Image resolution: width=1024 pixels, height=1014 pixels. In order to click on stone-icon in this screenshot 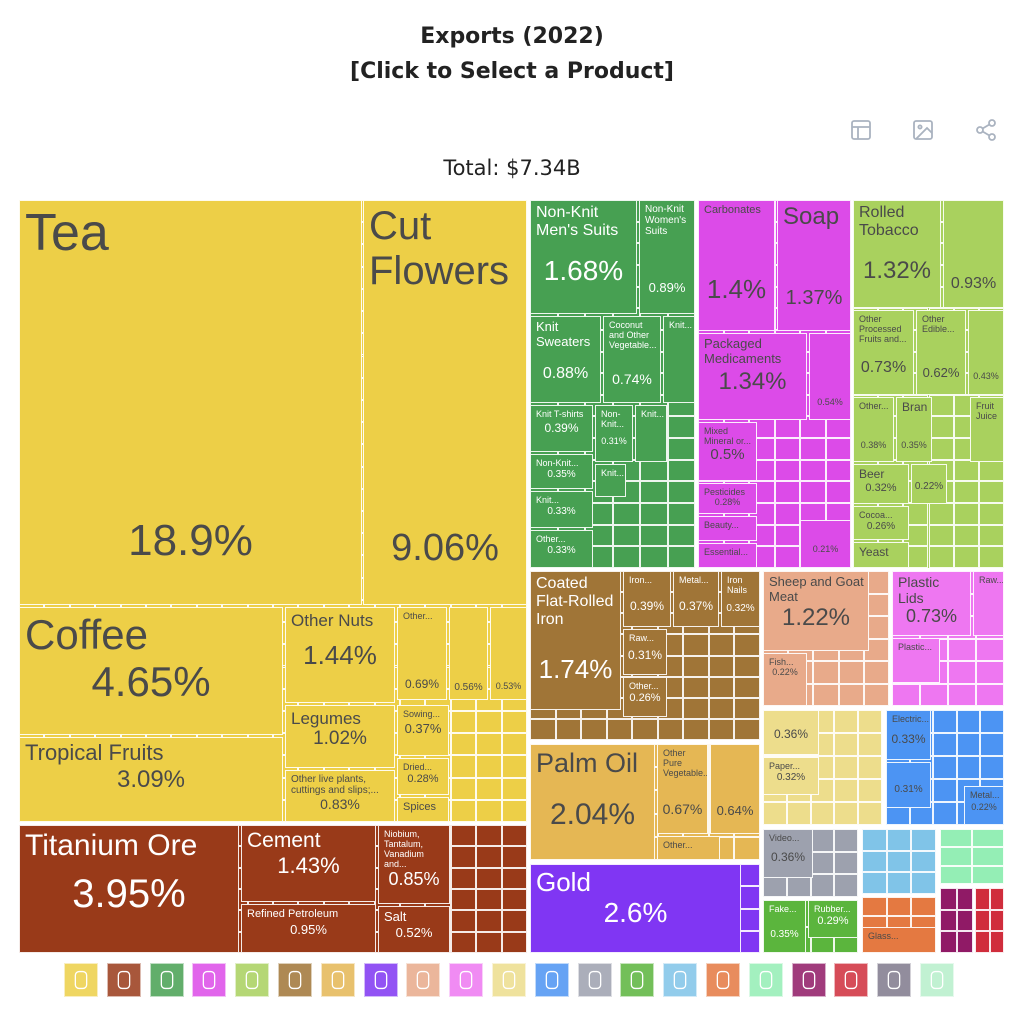, I will do `click(723, 980)`.